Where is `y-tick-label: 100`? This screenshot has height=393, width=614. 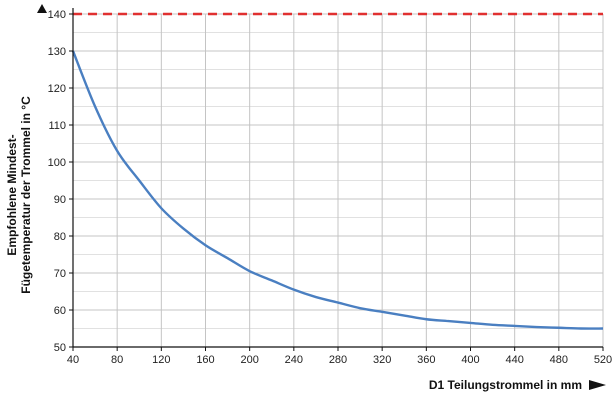 y-tick-label: 100 is located at coordinates (57, 163).